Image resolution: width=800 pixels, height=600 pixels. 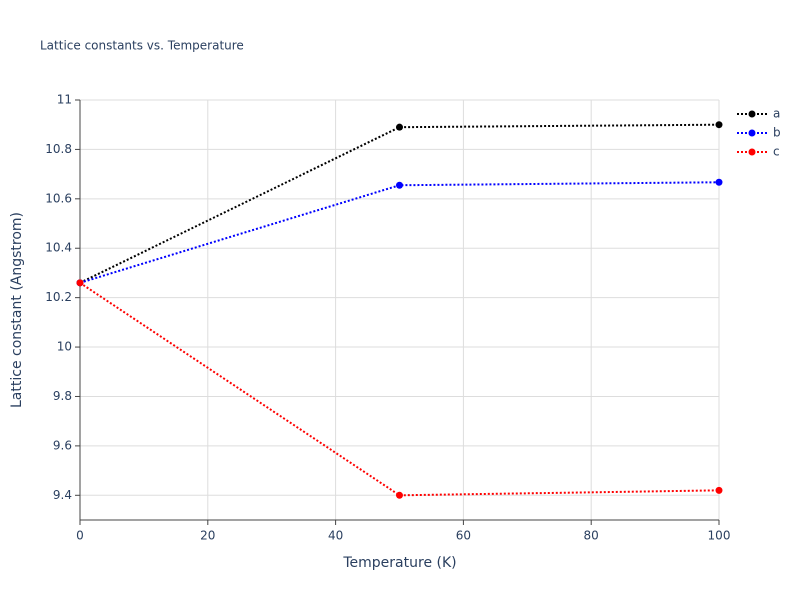 I want to click on y-tick-label: 10.6, so click(x=58, y=198).